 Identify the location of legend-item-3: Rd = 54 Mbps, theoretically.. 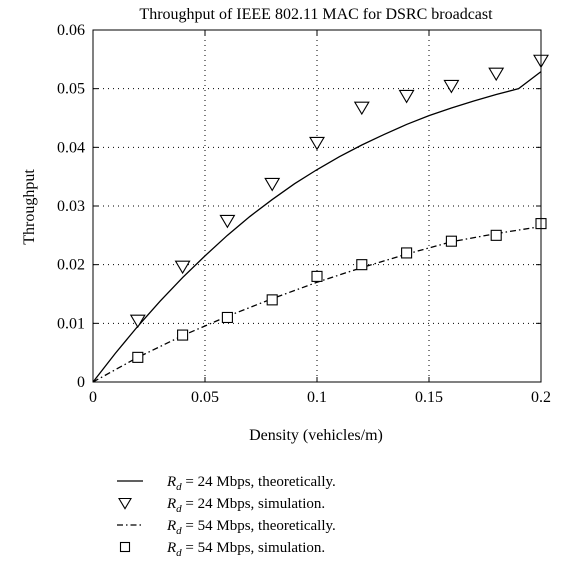
(226, 527).